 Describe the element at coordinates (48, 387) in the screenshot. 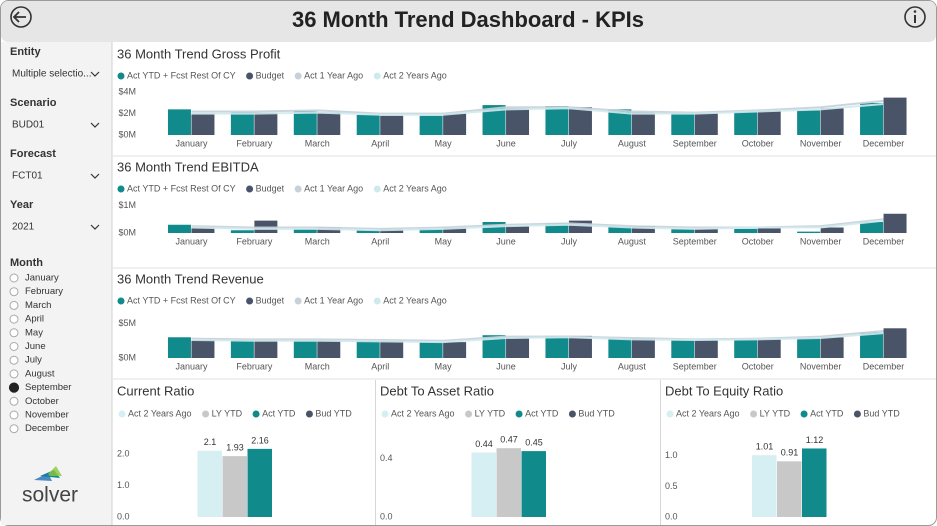

I see `radio-label: September` at that location.